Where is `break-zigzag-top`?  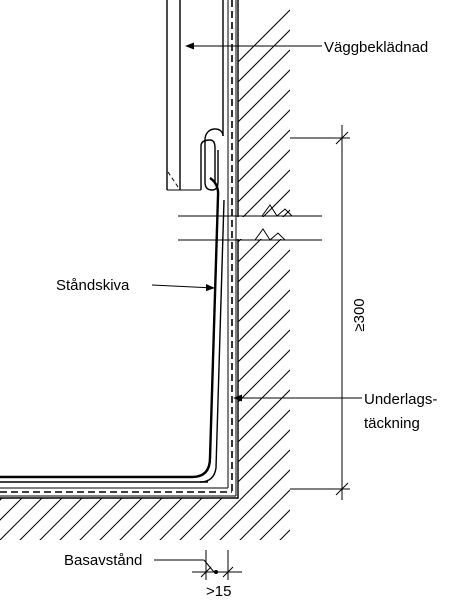 break-zigzag-top is located at coordinates (277, 210).